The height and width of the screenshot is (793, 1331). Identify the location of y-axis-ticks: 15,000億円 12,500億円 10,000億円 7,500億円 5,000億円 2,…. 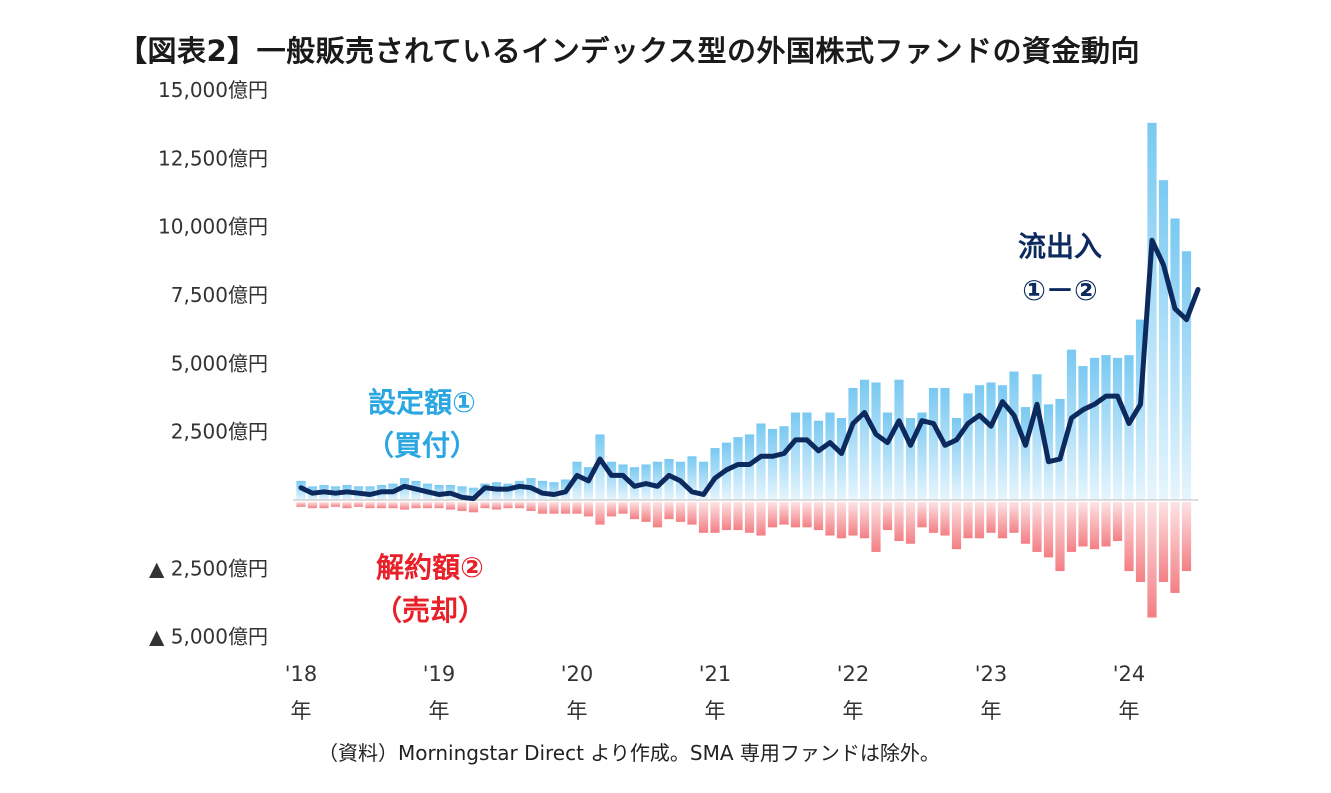
(208, 363).